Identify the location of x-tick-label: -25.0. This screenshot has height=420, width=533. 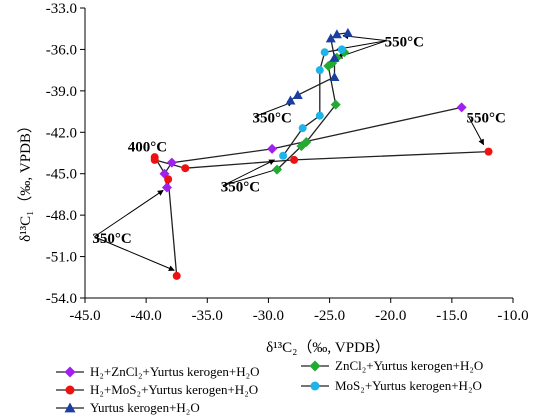
(329, 316).